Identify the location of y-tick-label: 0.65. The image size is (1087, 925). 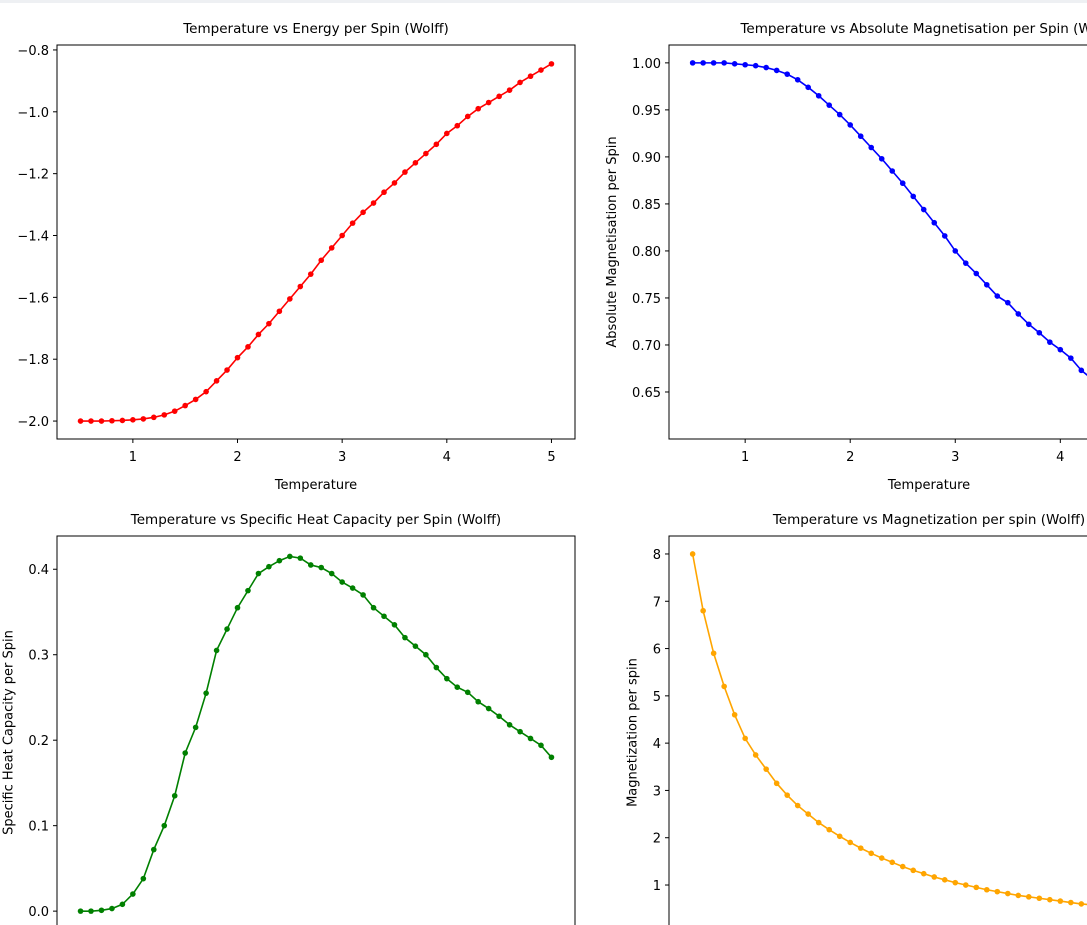
(646, 393).